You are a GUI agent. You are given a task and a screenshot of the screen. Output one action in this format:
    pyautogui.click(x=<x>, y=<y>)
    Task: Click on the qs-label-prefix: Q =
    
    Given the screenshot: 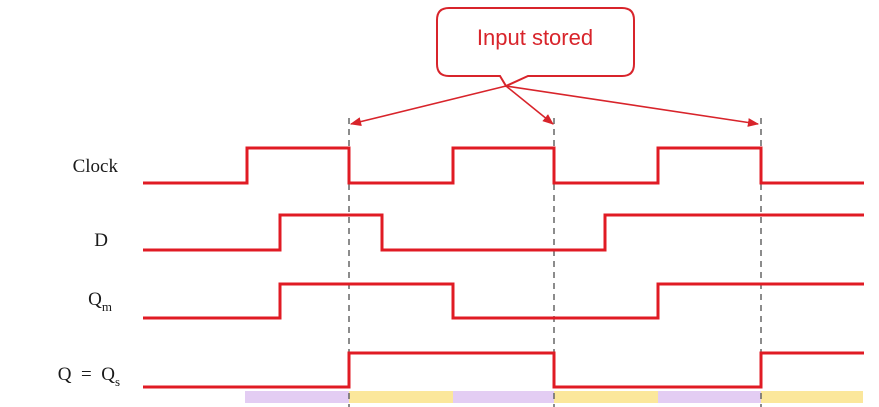 What is the action you would take?
    pyautogui.click(x=79, y=374)
    